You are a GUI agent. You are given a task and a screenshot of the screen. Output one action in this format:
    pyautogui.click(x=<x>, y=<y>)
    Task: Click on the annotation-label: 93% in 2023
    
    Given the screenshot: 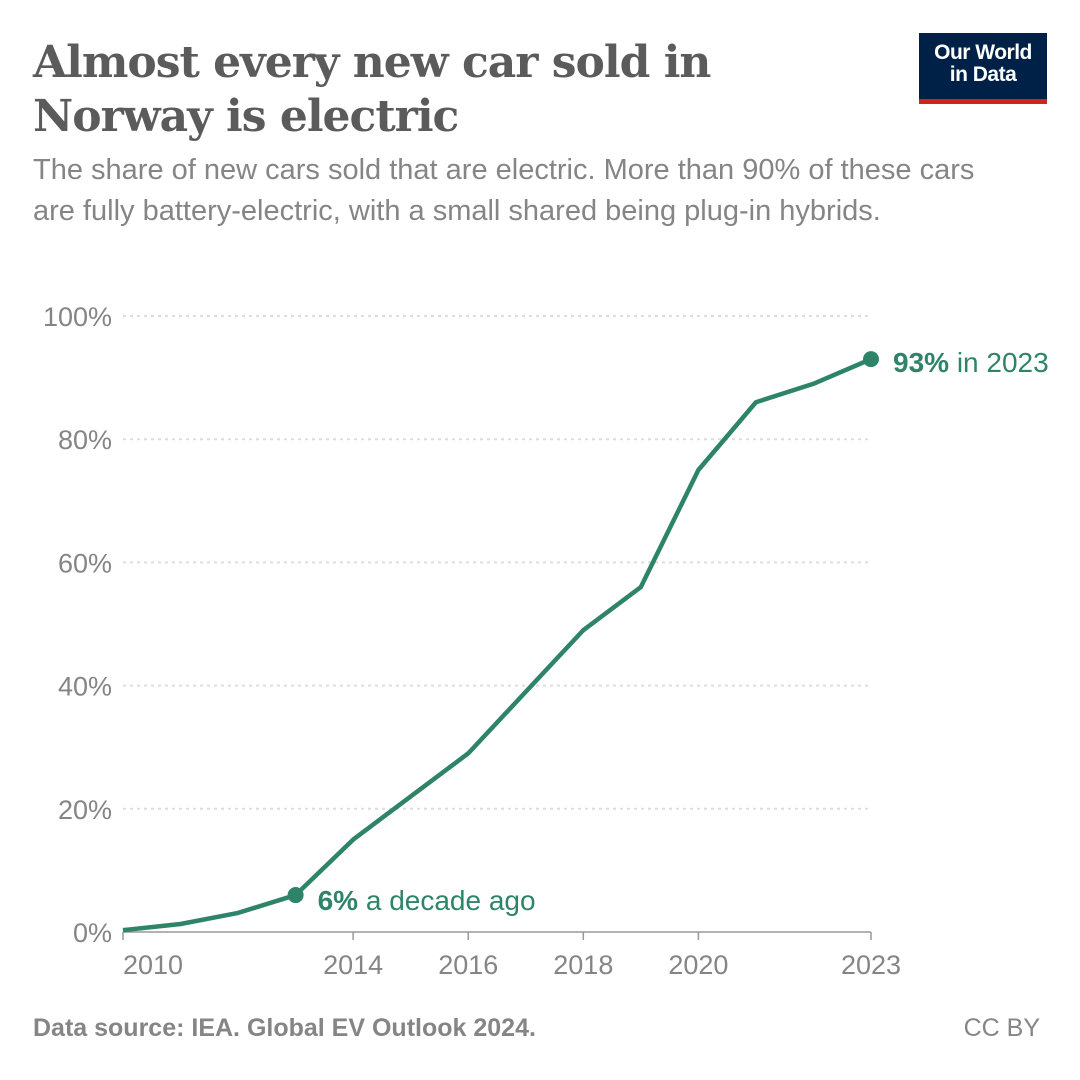 What is the action you would take?
    pyautogui.click(x=971, y=362)
    